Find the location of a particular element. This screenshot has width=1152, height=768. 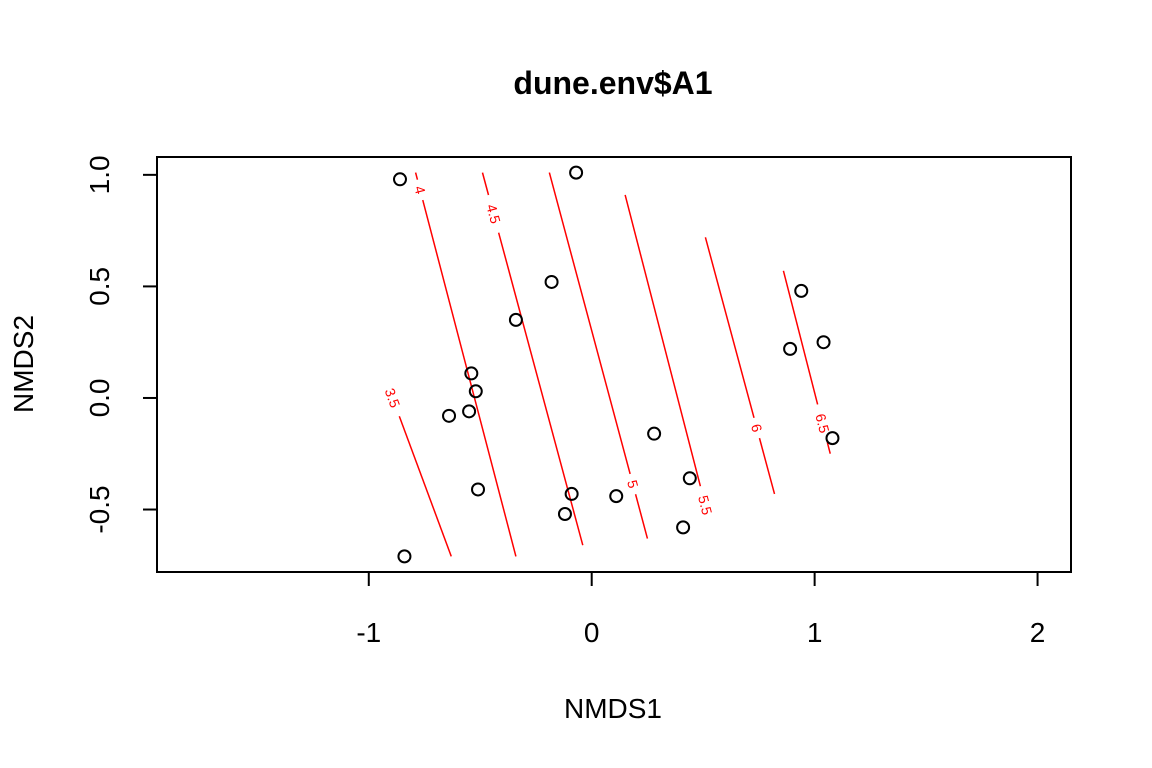

x-axis-label: NMDS1 is located at coordinates (613, 708).